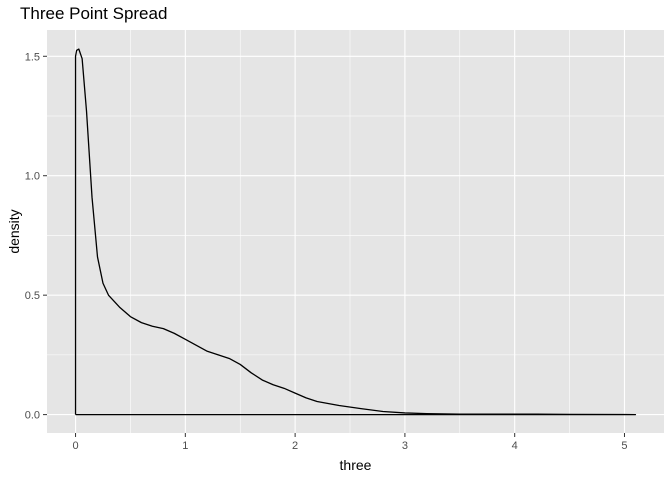  What do you see at coordinates (295, 446) in the screenshot?
I see `x-tick-label: 2` at bounding box center [295, 446].